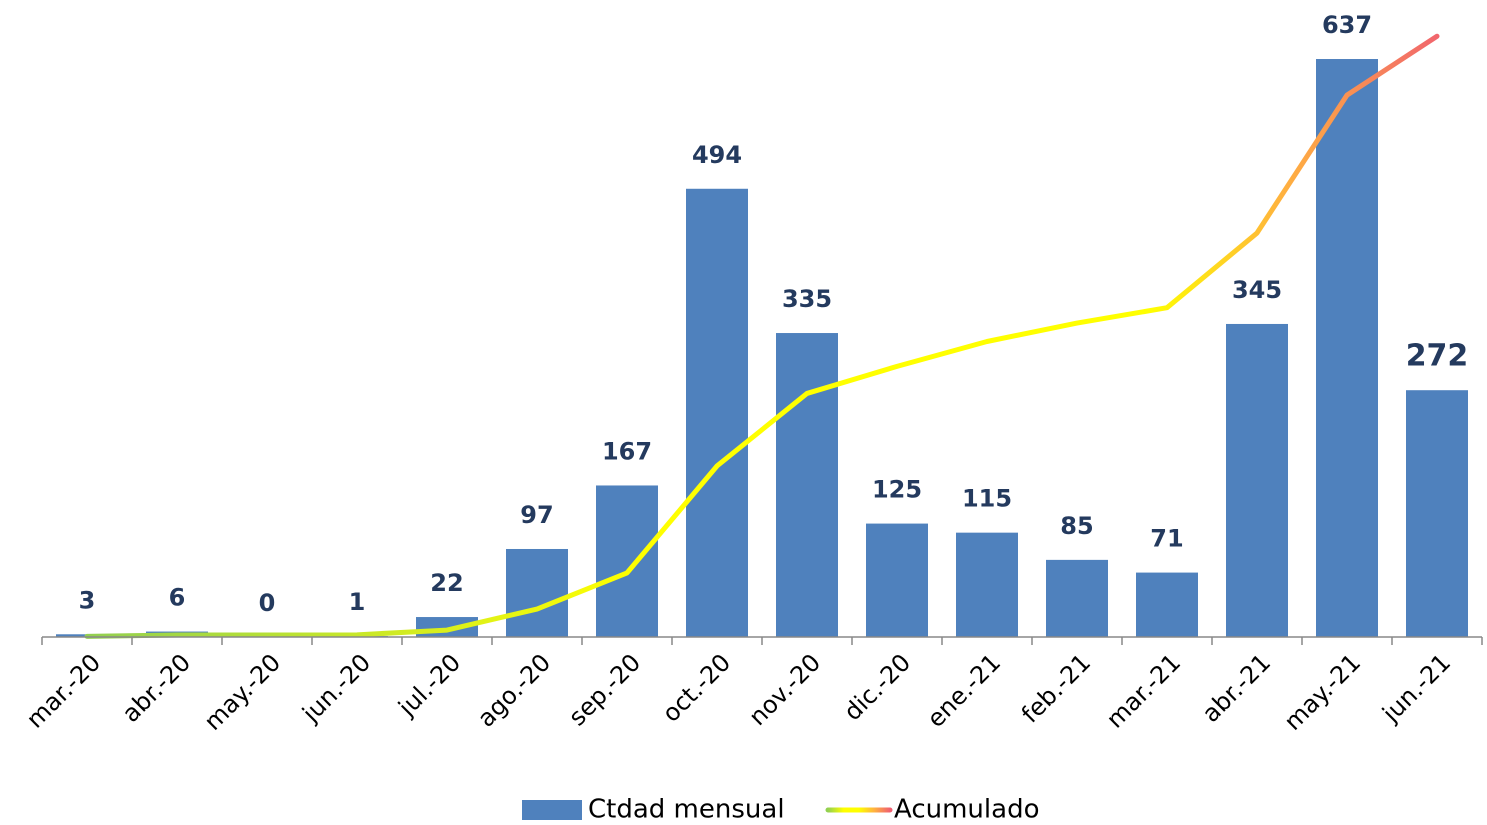  What do you see at coordinates (552, 810) in the screenshot?
I see `legend-swatch` at bounding box center [552, 810].